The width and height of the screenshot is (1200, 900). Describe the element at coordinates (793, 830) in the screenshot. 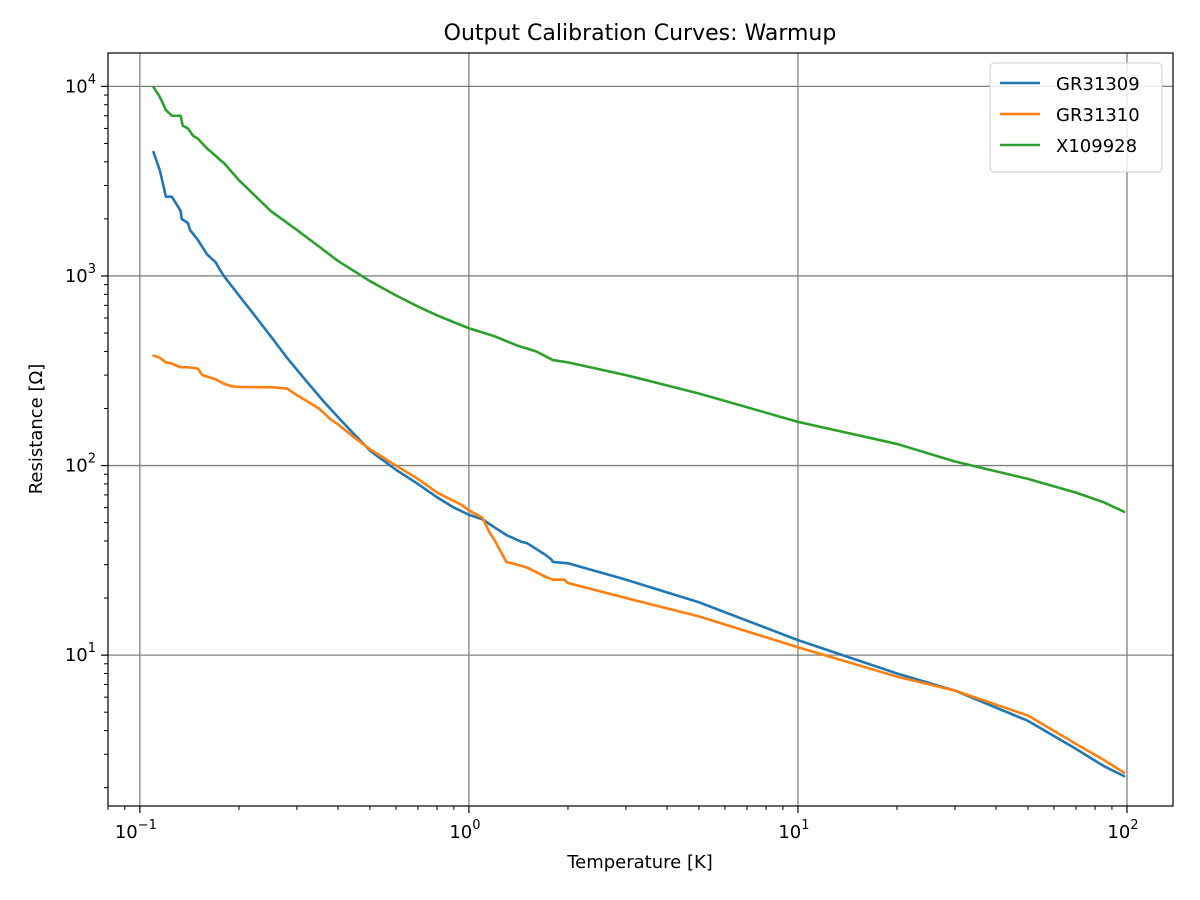

I see `x-tick-label: 10¹` at that location.